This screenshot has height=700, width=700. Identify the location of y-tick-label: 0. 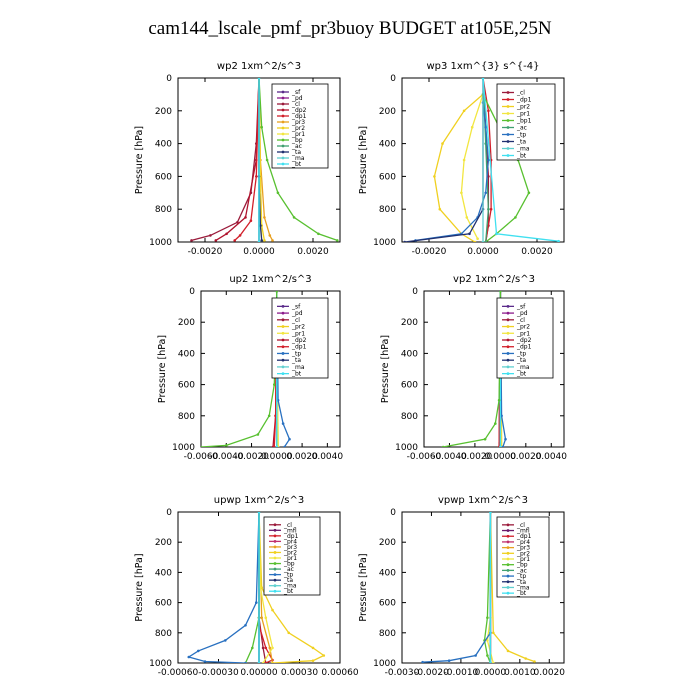
(169, 513).